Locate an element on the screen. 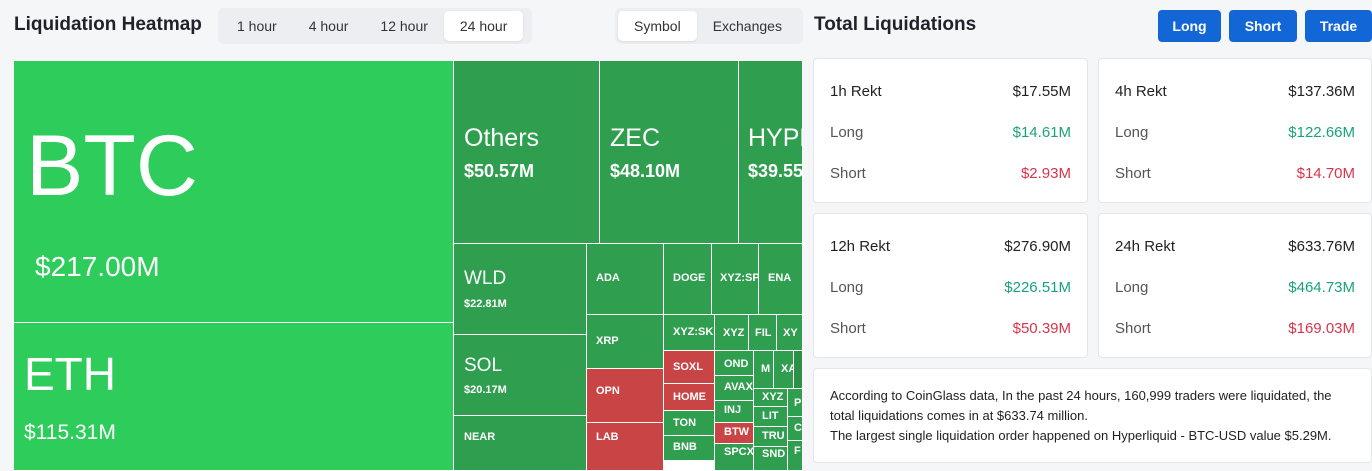 This screenshot has height=471, width=1372. heatmap-cell-soxl: SOXL is located at coordinates (689, 367).